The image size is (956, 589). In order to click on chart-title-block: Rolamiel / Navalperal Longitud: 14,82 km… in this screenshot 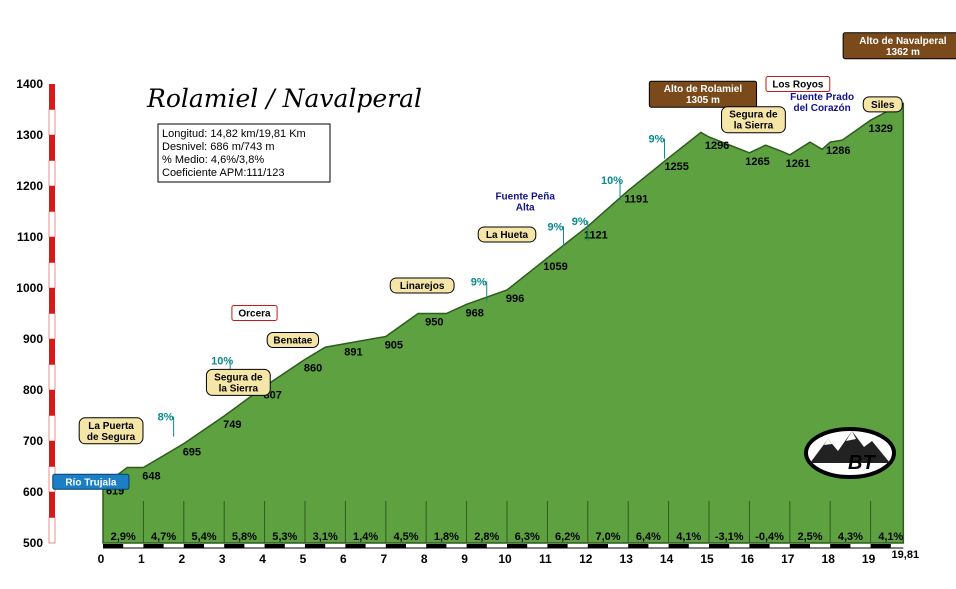, I will do `click(284, 133)`.